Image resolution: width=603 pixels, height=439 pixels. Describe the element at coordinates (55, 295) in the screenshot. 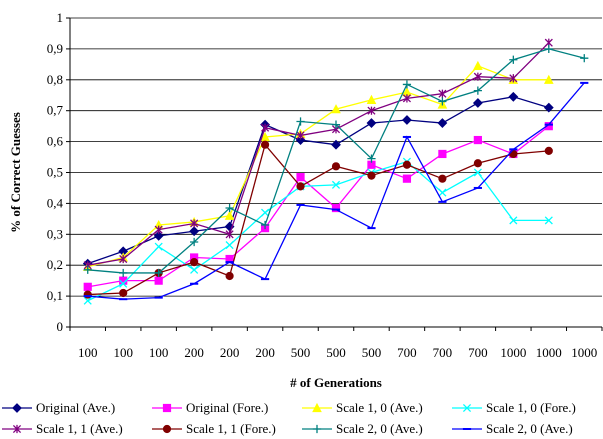

I see `y-tick-label: 0,1` at that location.